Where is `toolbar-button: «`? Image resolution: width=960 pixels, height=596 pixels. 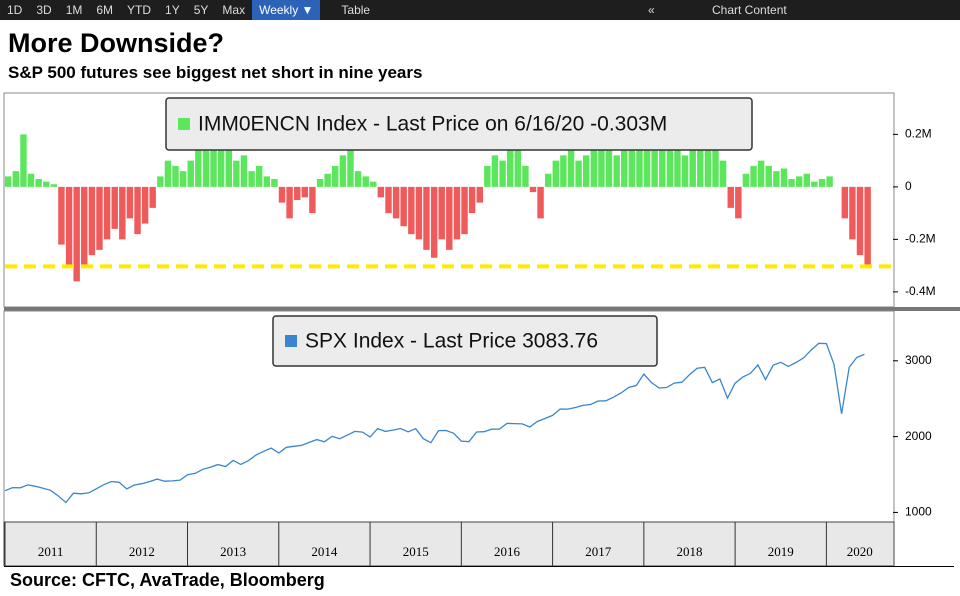
toolbar-button: « is located at coordinates (651, 10).